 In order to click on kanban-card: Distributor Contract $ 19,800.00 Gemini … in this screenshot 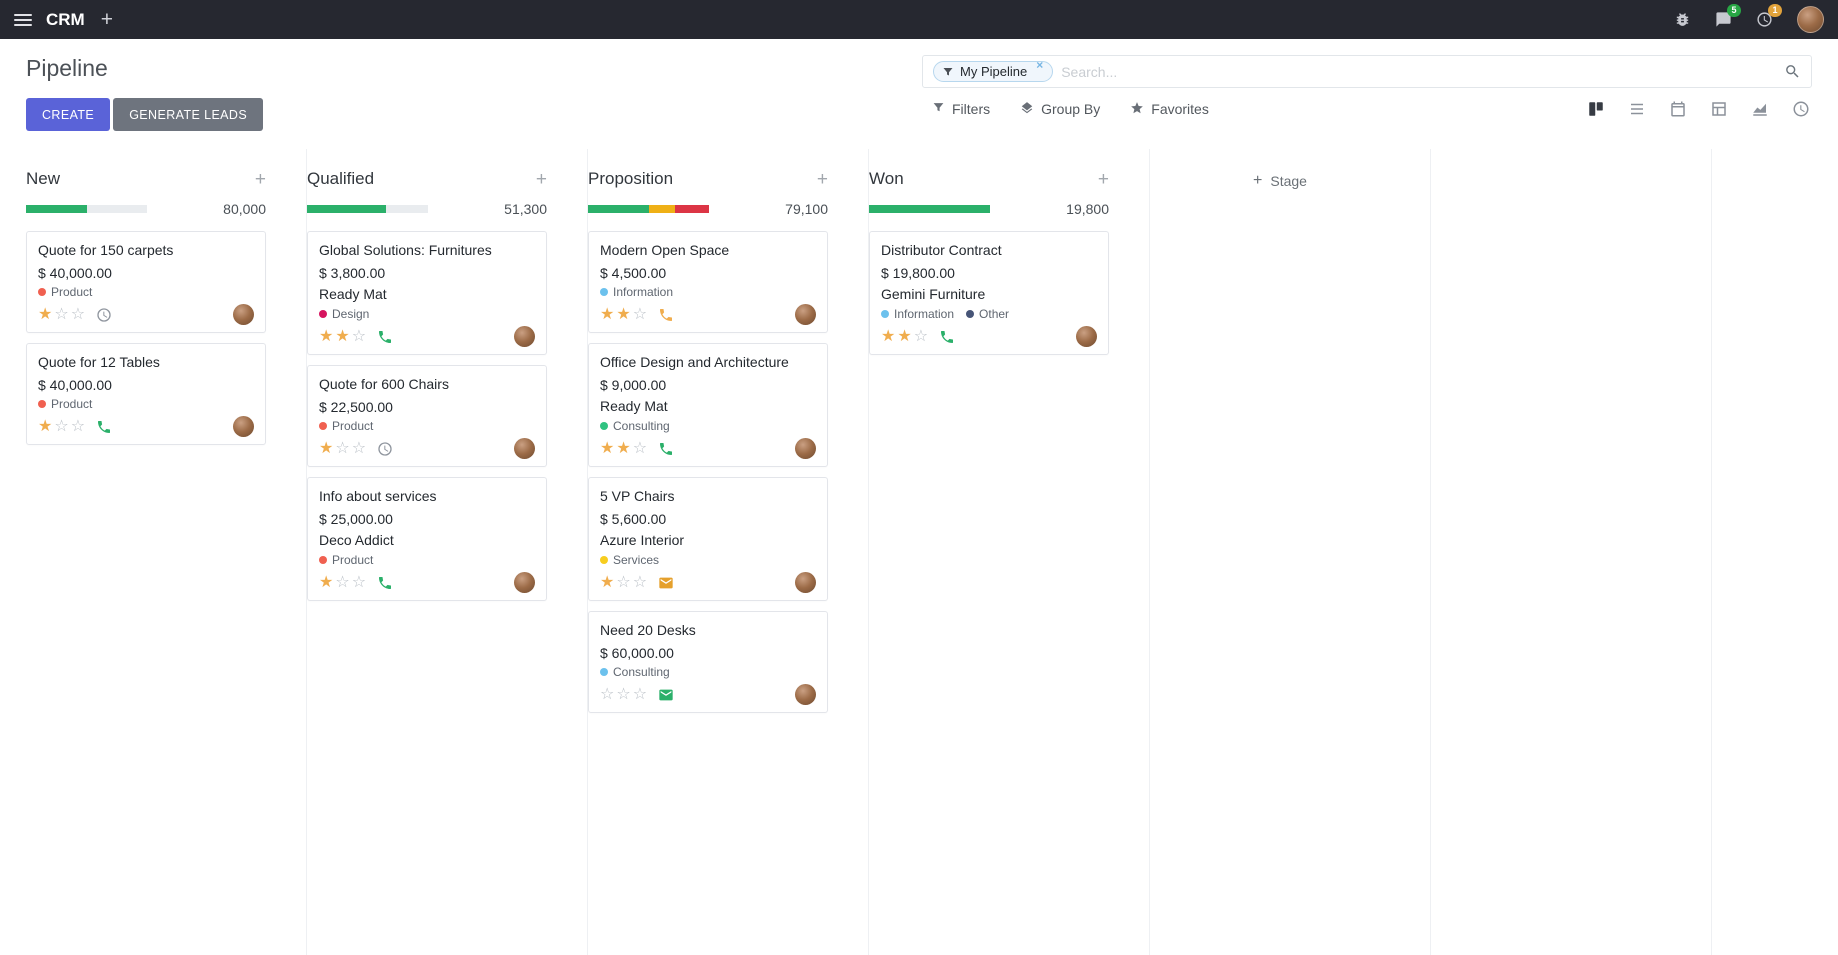, I will do `click(989, 293)`.